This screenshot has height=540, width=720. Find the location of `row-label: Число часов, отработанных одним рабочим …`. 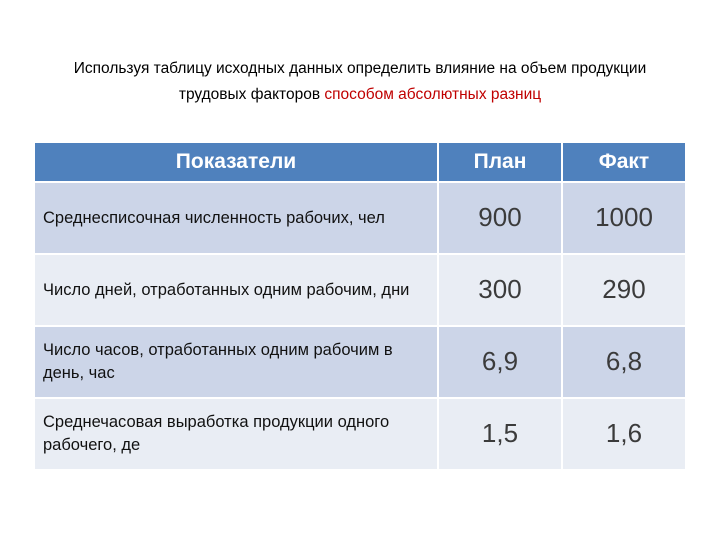

row-label: Число часов, отработанных одним рабочим … is located at coordinates (236, 361).